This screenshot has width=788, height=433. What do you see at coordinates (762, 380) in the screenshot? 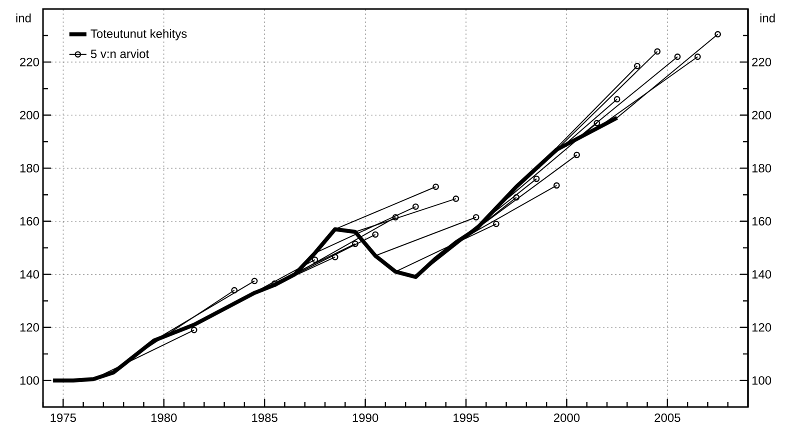
I see `y2-tick-label: 100` at bounding box center [762, 380].